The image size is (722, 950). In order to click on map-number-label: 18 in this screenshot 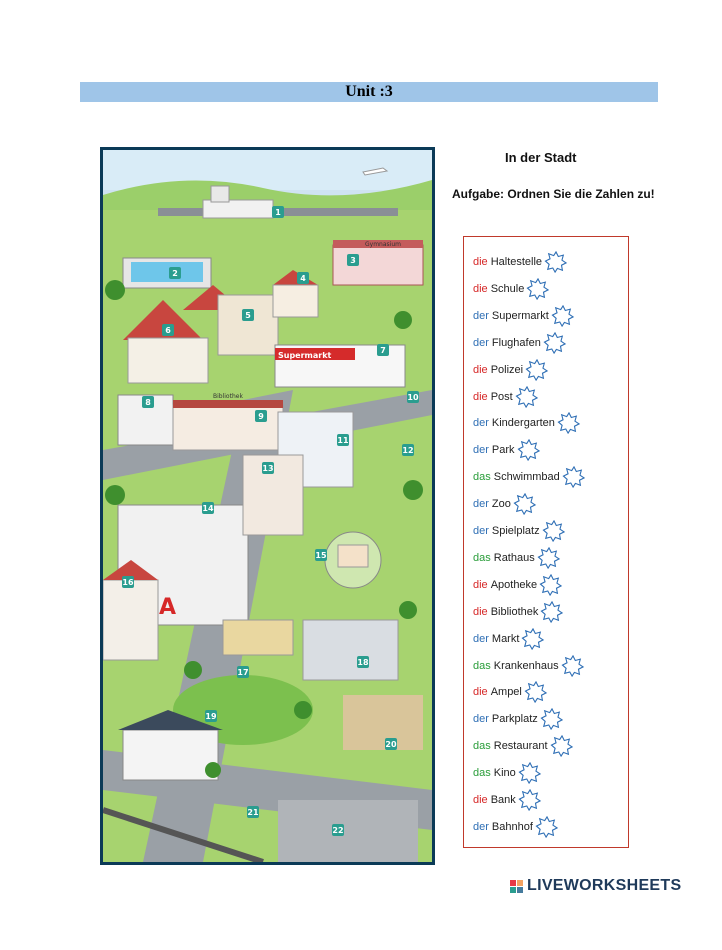, I will do `click(363, 662)`.